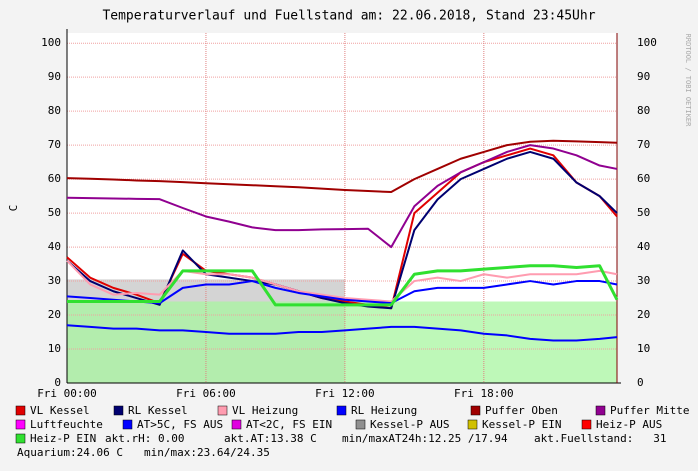 The width and height of the screenshot is (698, 471). I want to click on y-tick-label: 80, so click(54, 110).